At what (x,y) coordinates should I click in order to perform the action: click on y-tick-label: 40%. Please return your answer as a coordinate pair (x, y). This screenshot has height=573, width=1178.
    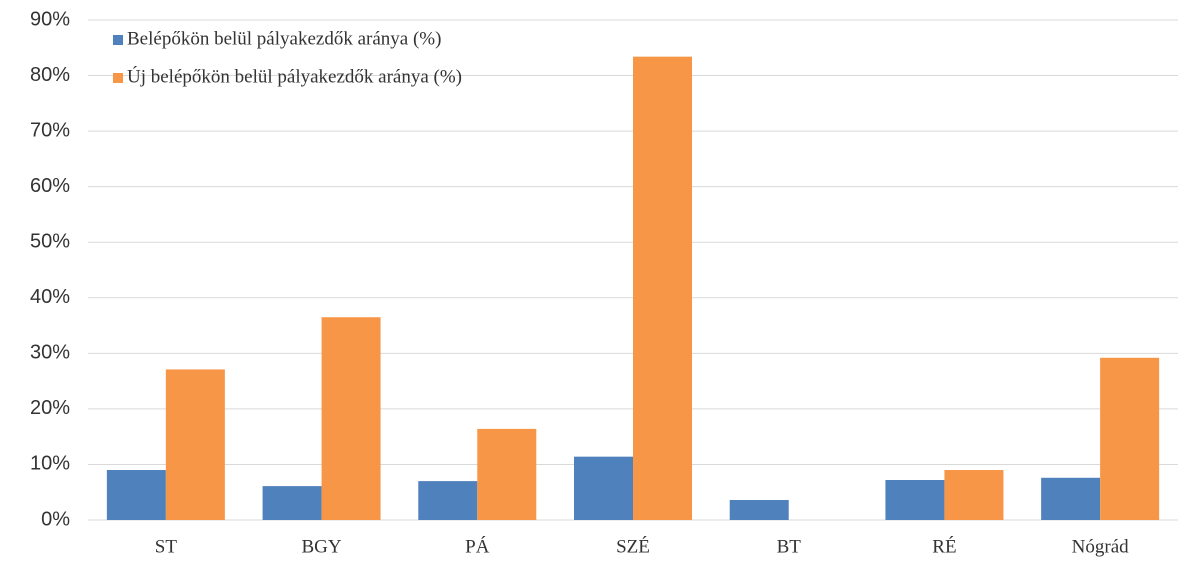
    Looking at the image, I should click on (50, 297).